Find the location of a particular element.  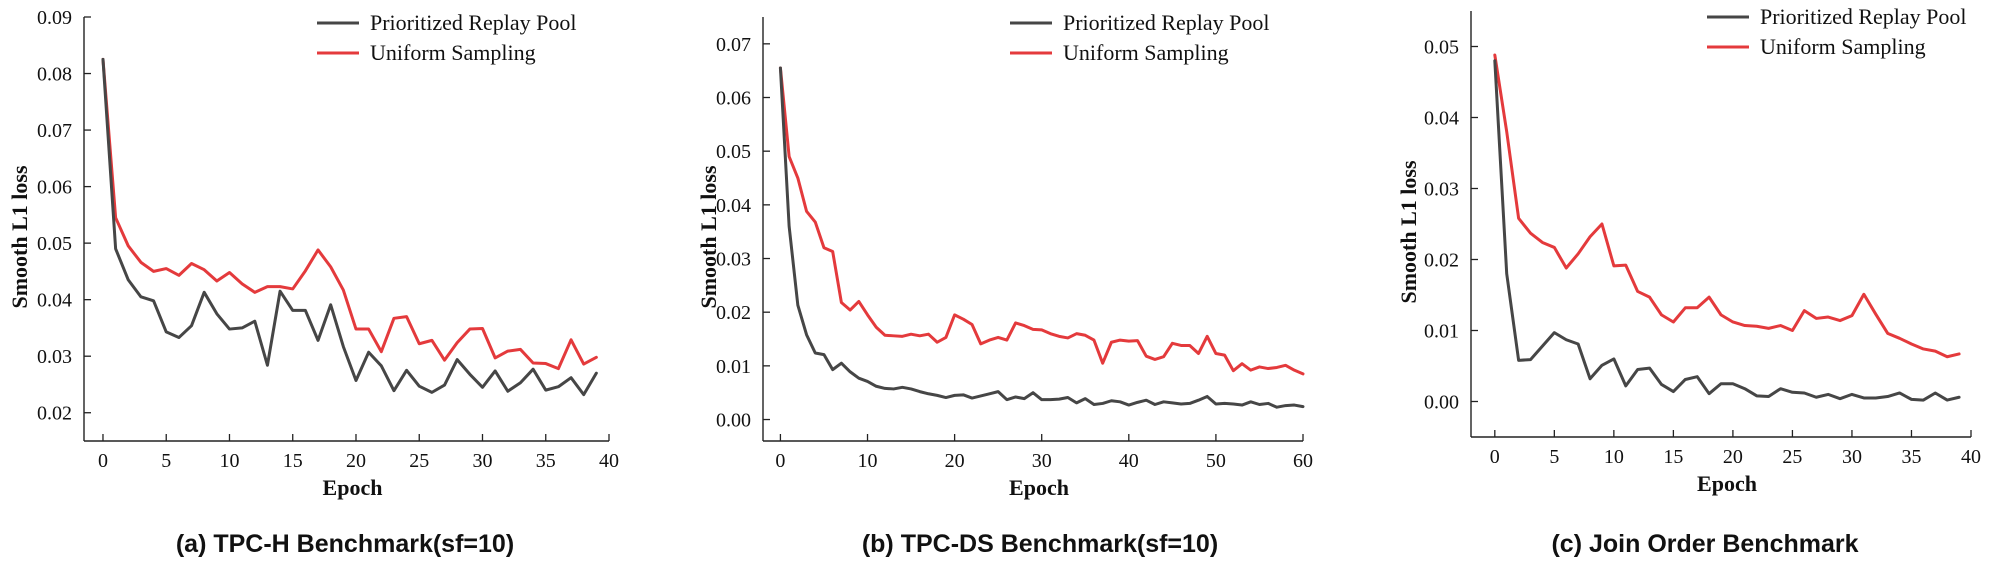

panel-caption: (c) Join Order Benchmark is located at coordinates (1704, 544).